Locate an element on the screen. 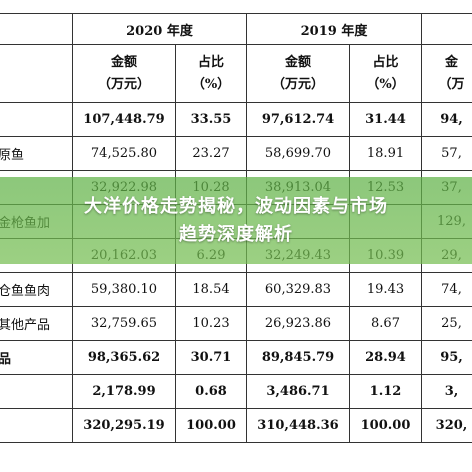 The height and width of the screenshot is (472, 472). table-cell: 107,448.79 is located at coordinates (124, 119).